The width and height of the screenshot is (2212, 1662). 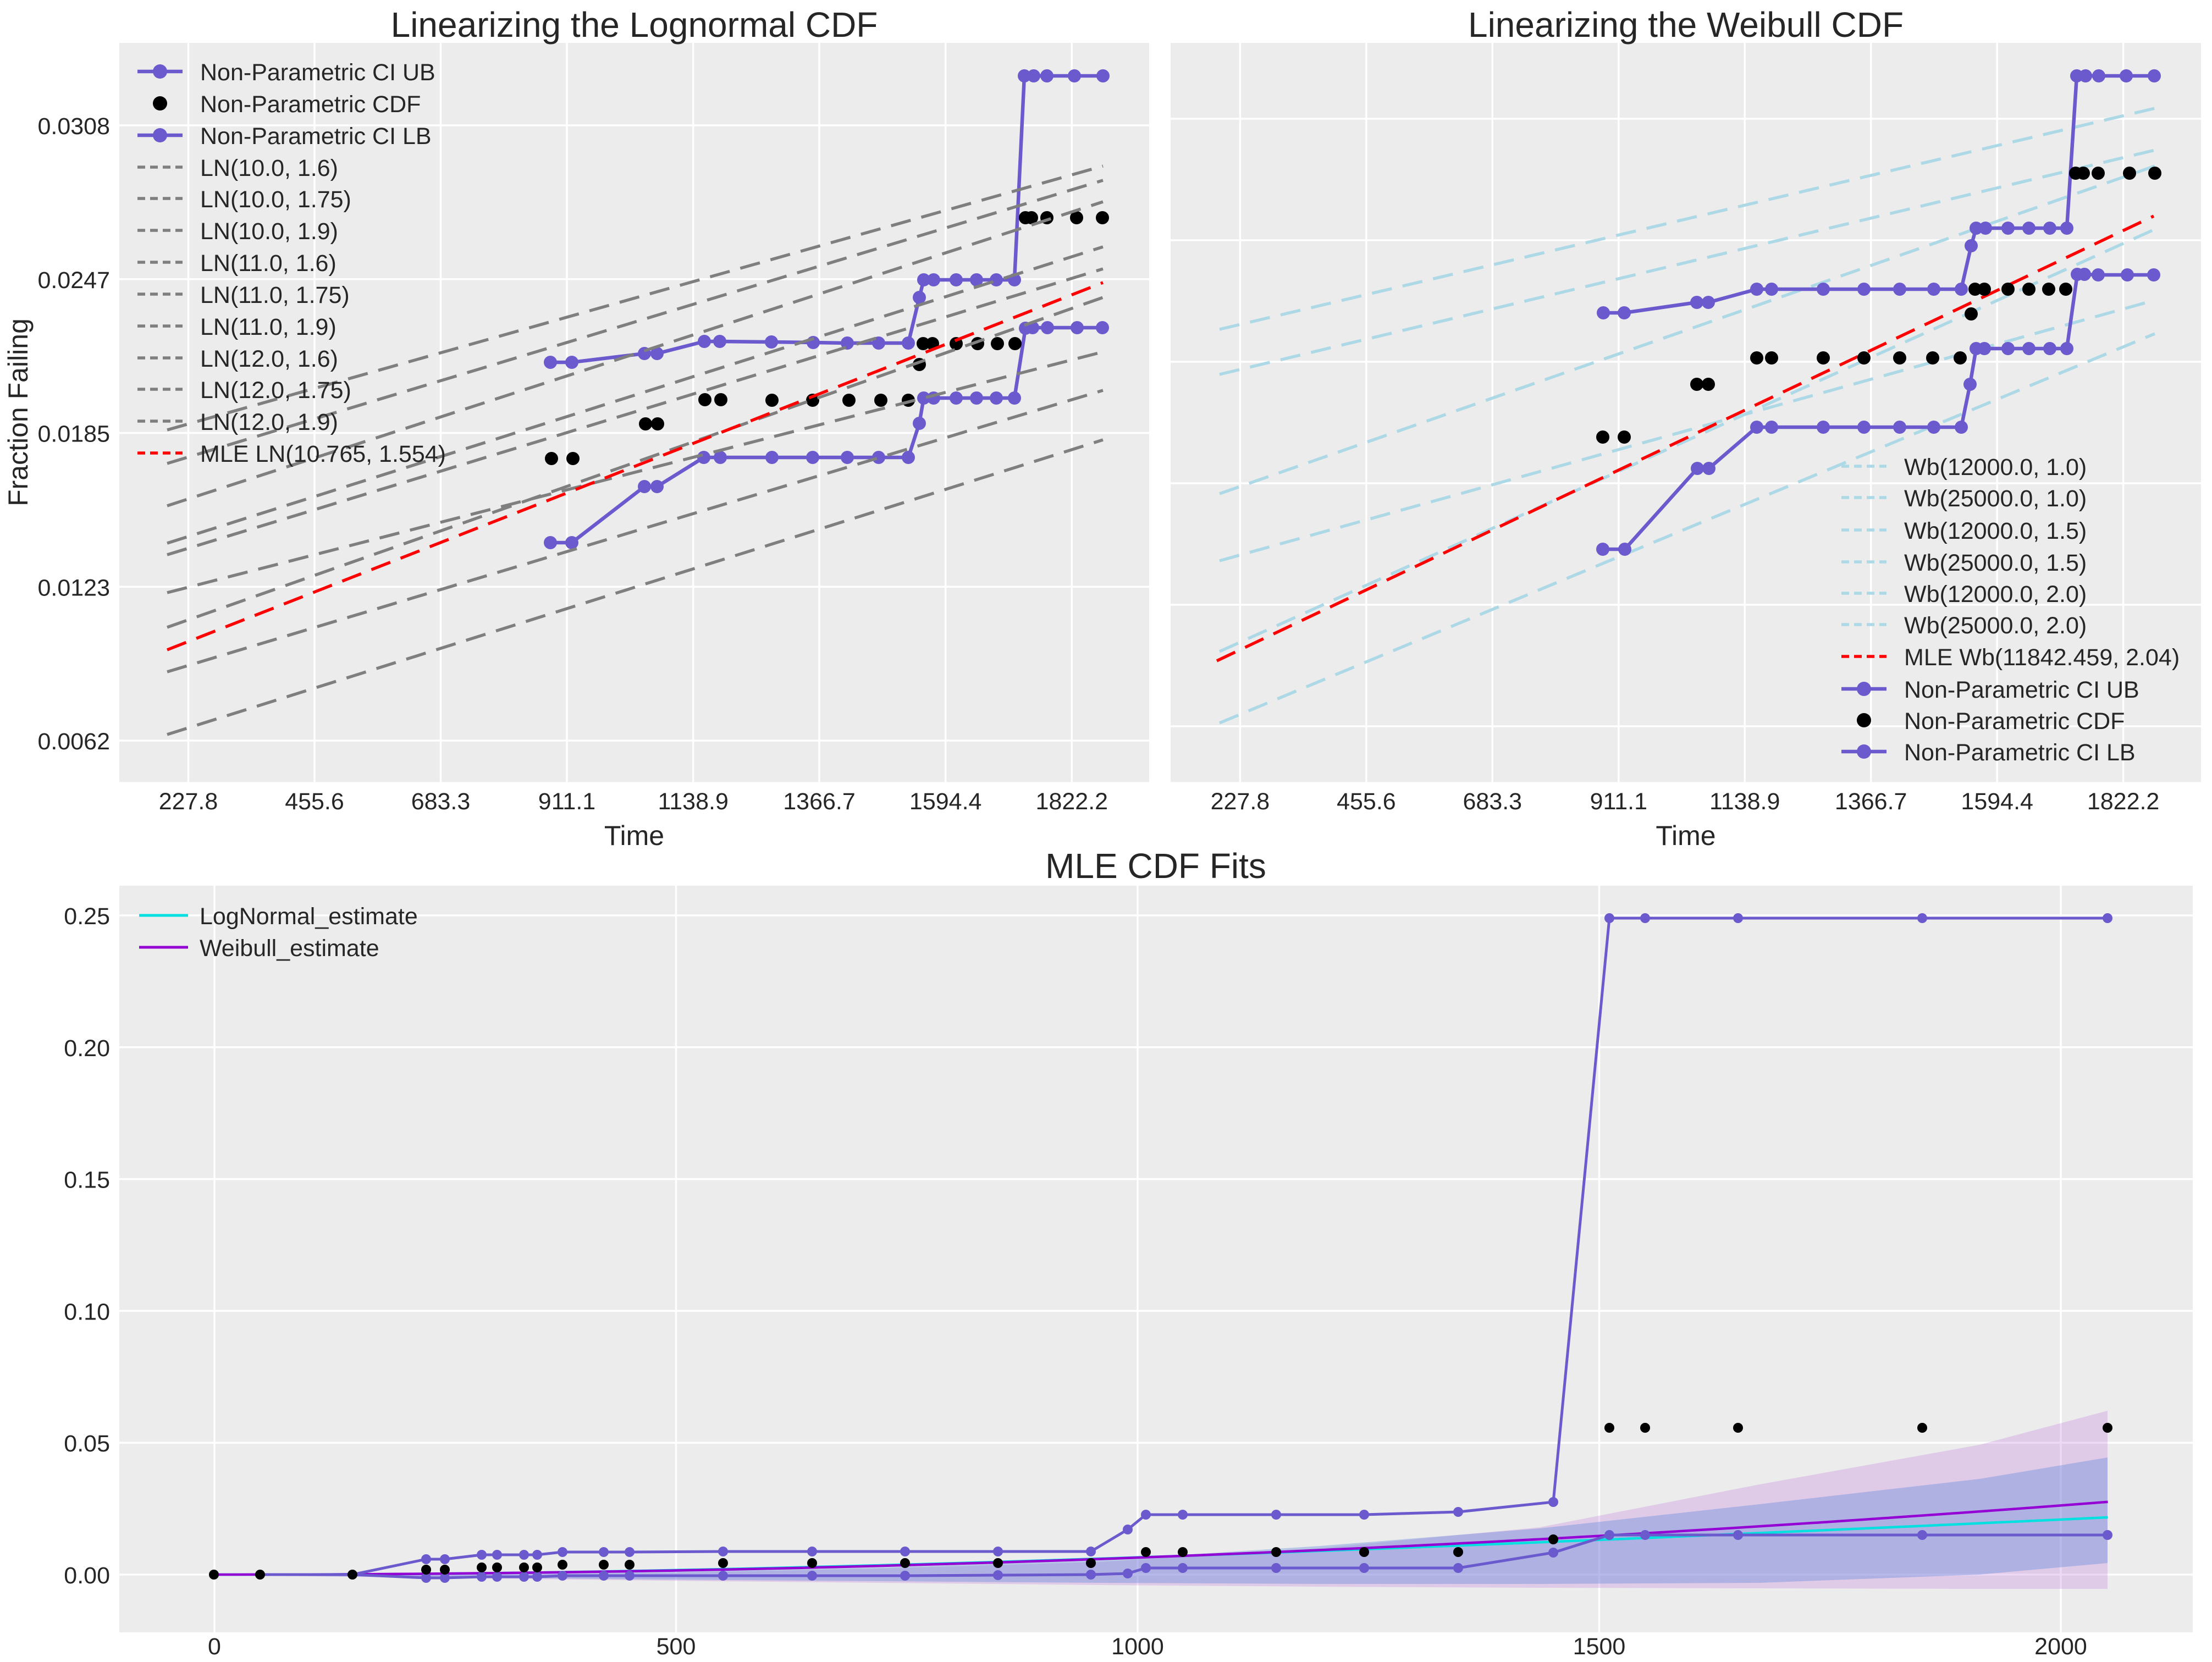 What do you see at coordinates (1996, 626) in the screenshot?
I see `svg-text: Wb(25000.0, 2.0)` at bounding box center [1996, 626].